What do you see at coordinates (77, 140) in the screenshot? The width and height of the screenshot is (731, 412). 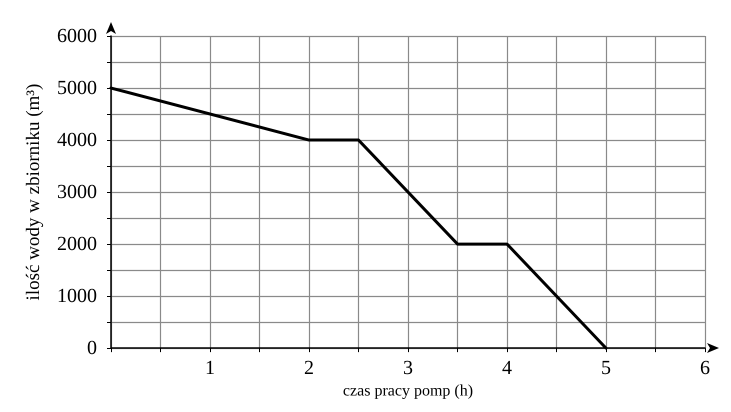 I see `y-tick-label: 4000` at bounding box center [77, 140].